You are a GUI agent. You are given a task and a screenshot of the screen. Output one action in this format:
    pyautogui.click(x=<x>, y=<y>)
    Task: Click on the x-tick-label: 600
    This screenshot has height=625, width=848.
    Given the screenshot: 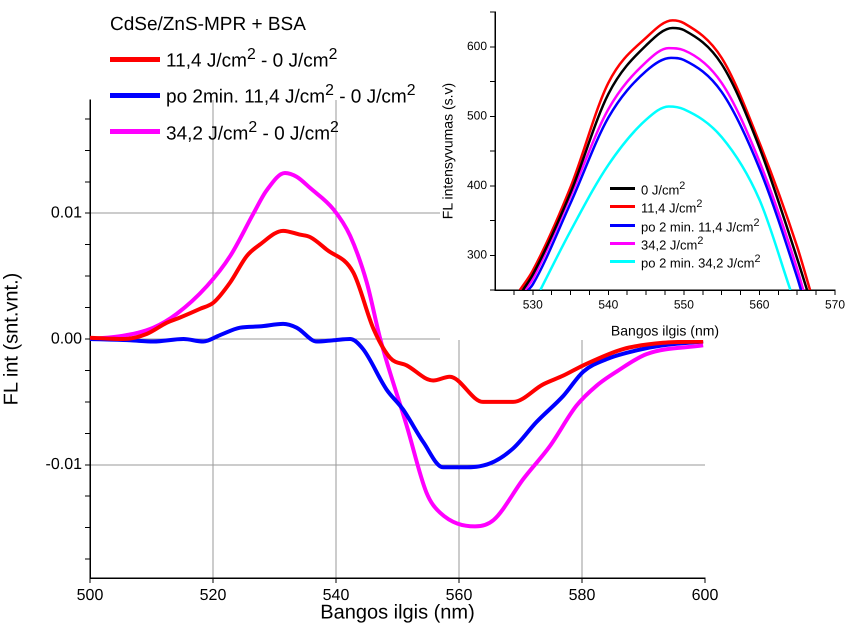 What is the action you would take?
    pyautogui.click(x=705, y=595)
    